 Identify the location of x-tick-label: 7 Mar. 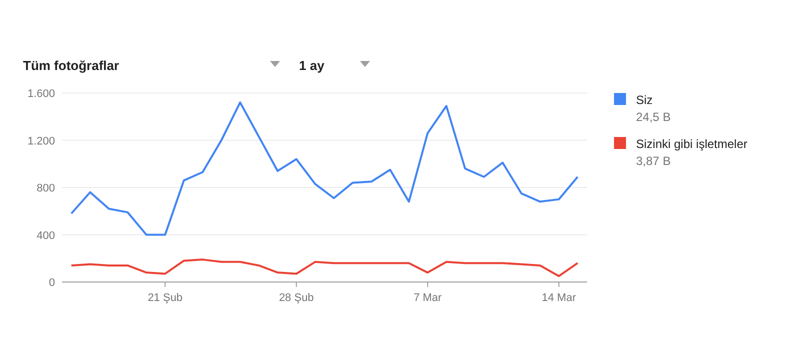
(428, 298).